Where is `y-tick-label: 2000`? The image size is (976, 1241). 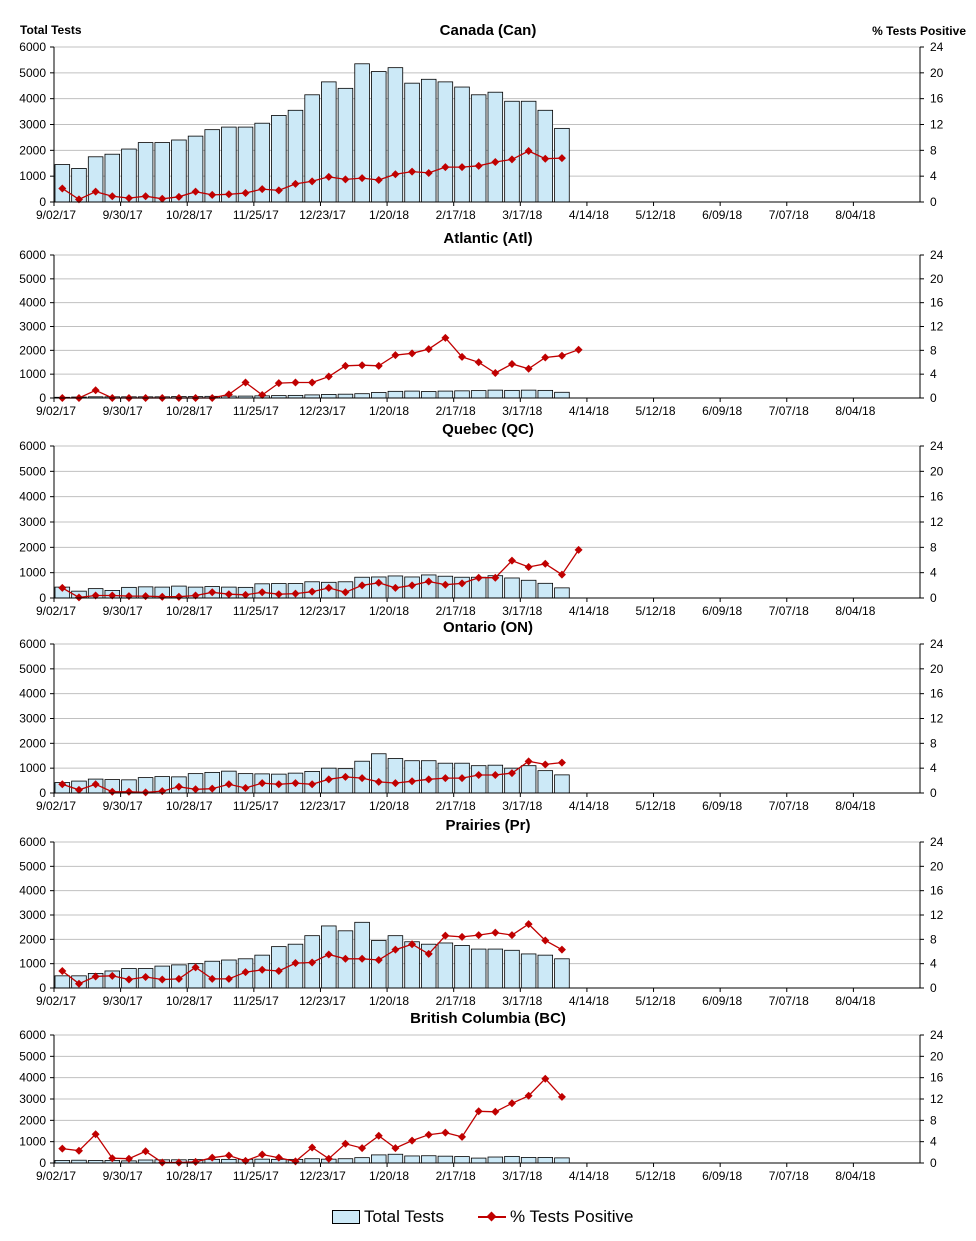 y-tick-label: 2000 is located at coordinates (32, 150).